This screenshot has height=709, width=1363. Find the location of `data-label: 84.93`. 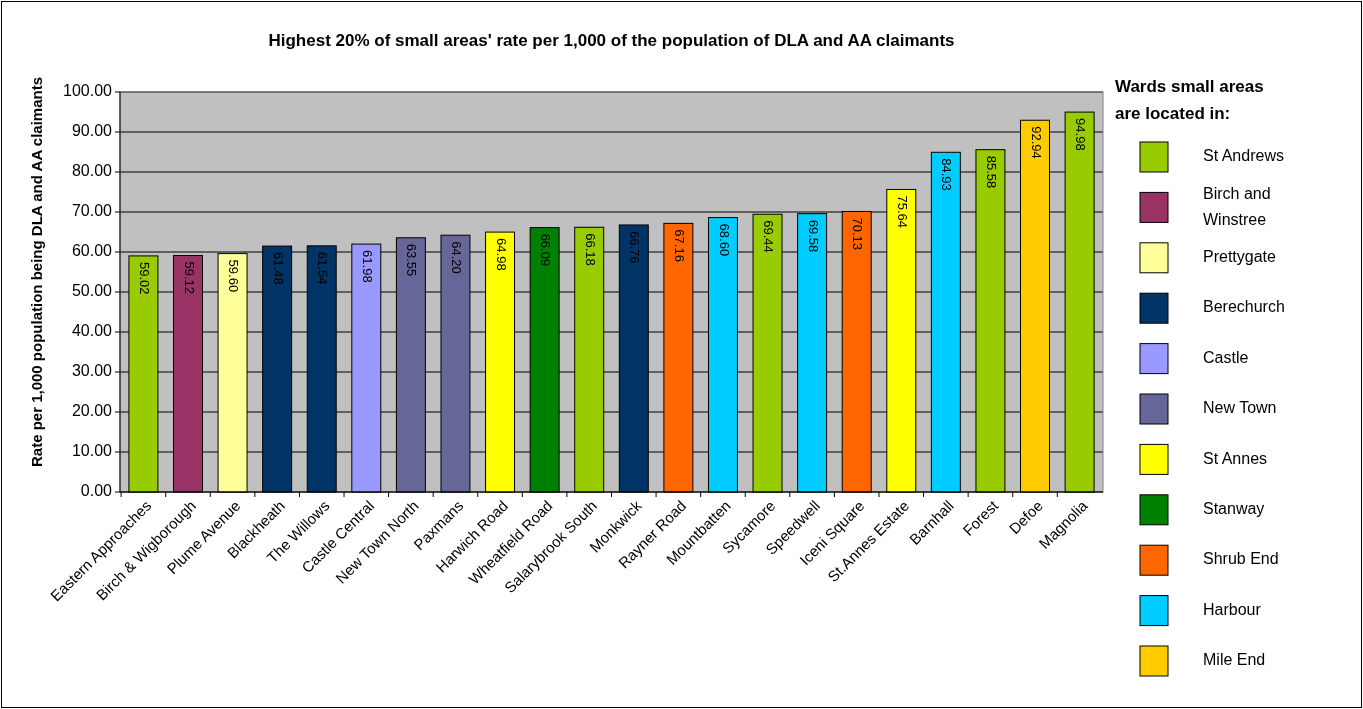

data-label: 84.93 is located at coordinates (947, 174).